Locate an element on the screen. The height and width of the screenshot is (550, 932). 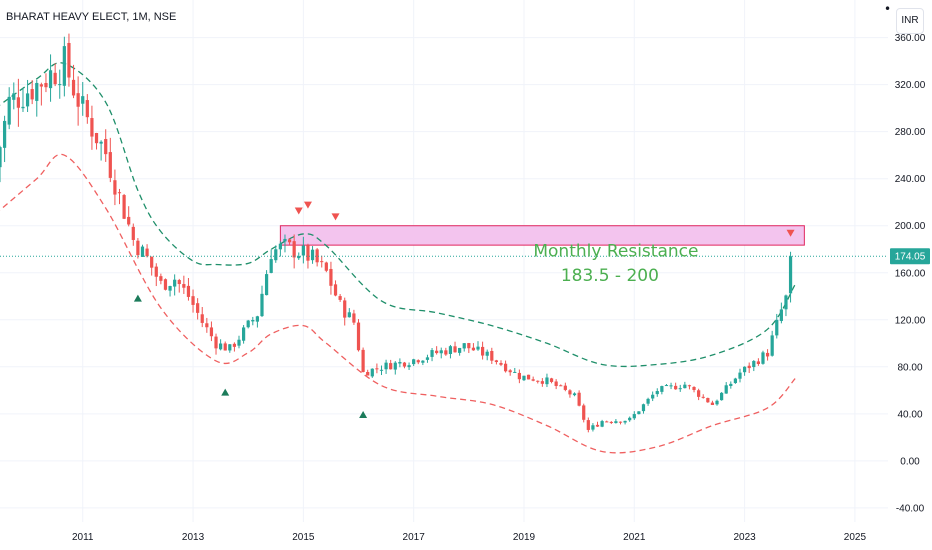
y-tick-label: 280.00 is located at coordinates (910, 132).